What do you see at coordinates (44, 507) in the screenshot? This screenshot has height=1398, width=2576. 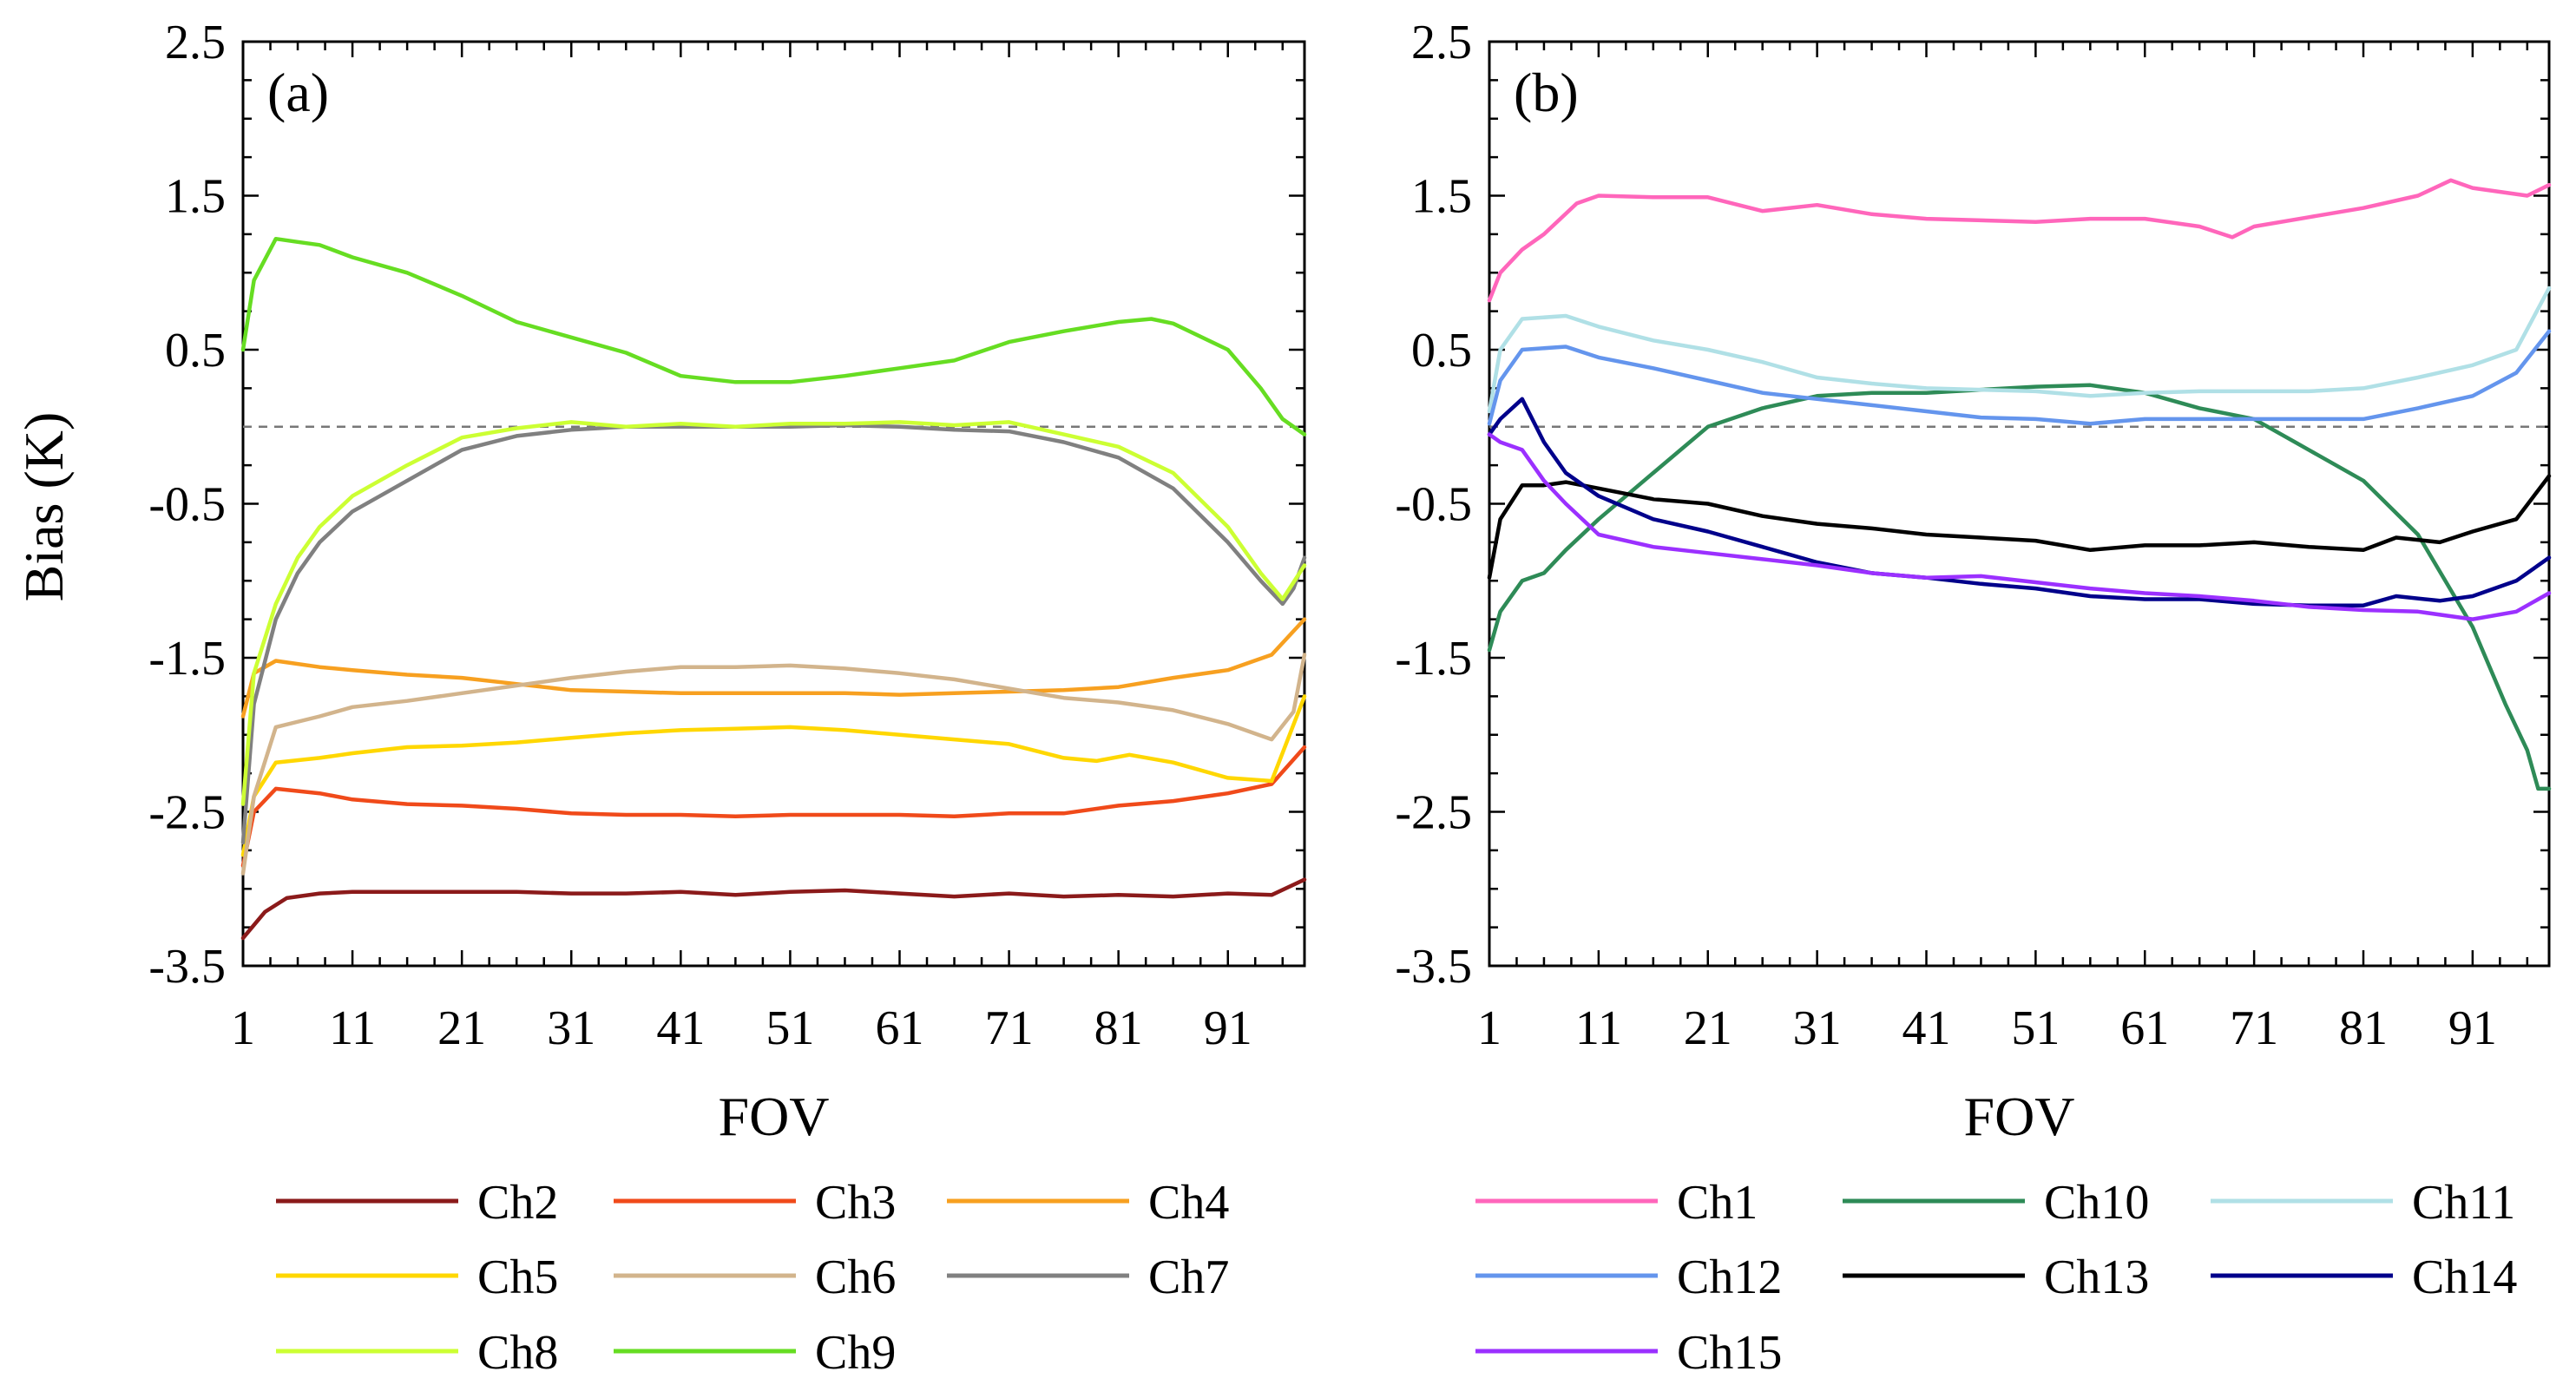 I see `y-axis-title: Bias (K)` at bounding box center [44, 507].